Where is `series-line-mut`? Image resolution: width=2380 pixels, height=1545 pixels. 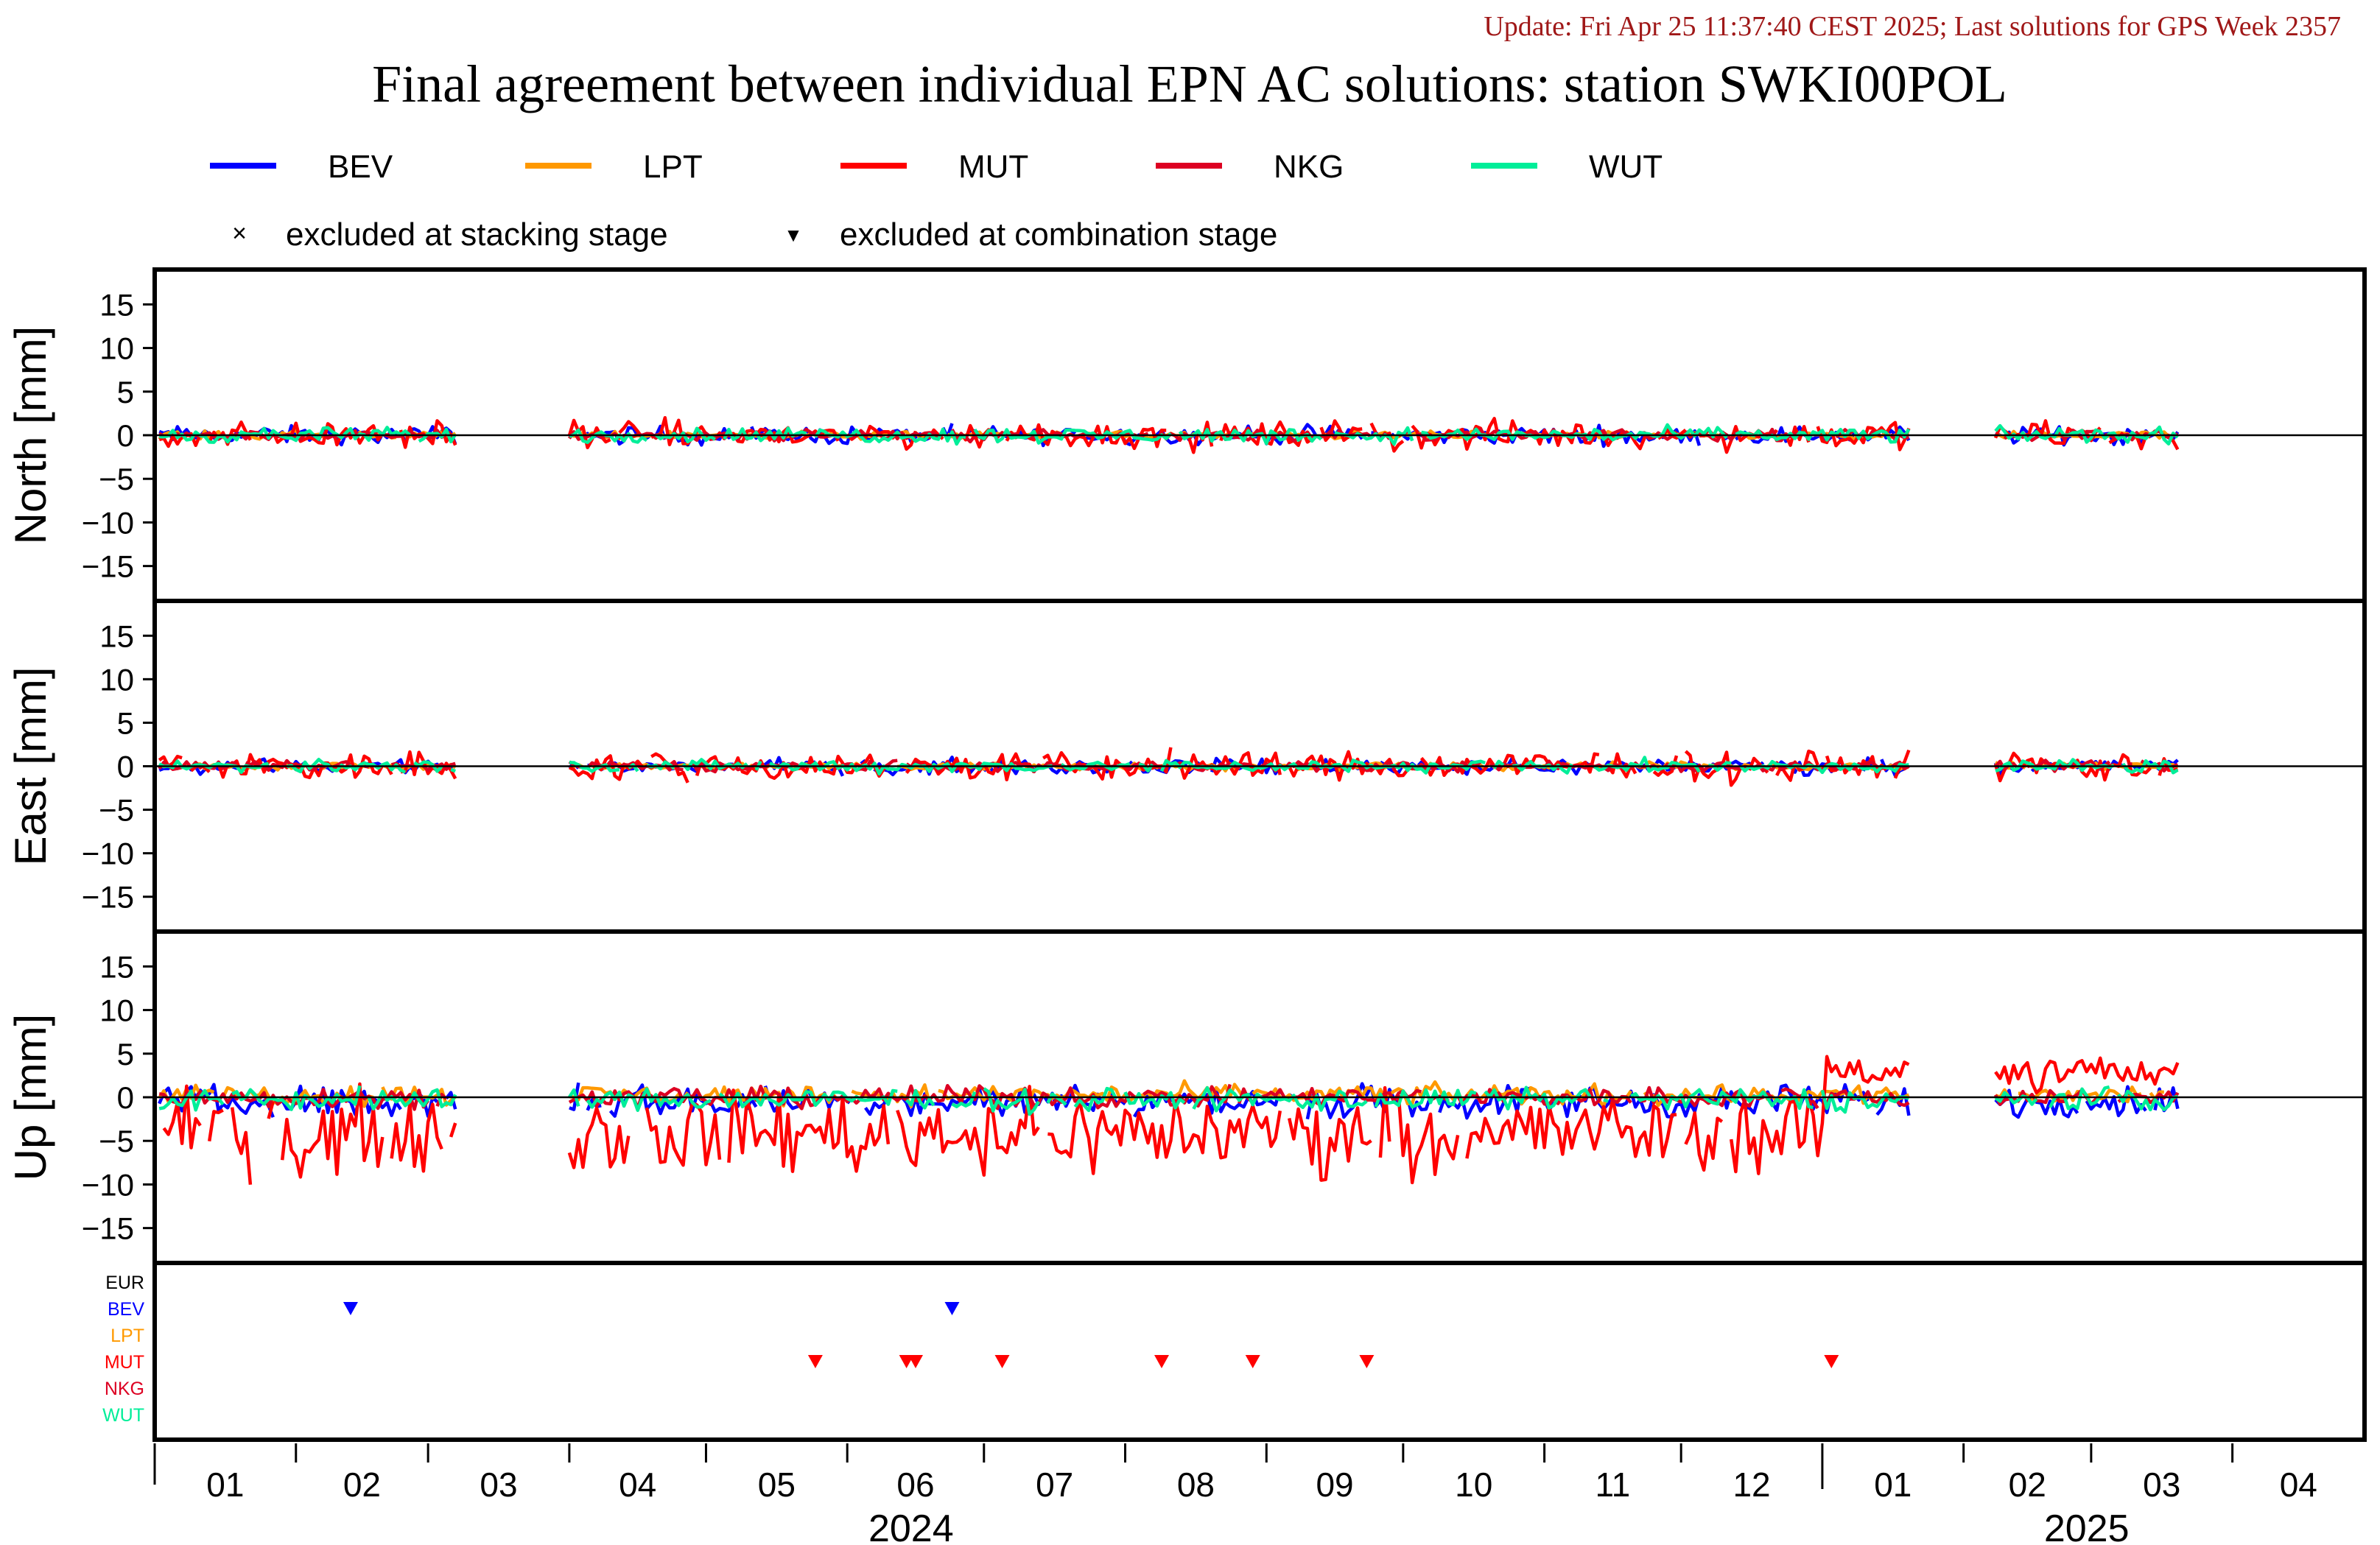
series-line-mut is located at coordinates (1171, 1120).